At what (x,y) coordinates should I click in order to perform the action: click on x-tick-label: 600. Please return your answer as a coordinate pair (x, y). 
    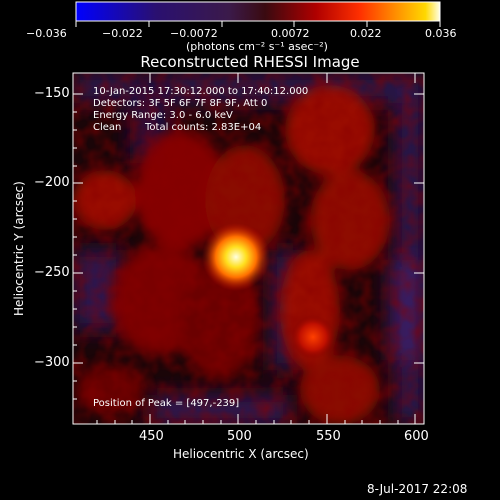
    Looking at the image, I should click on (416, 436).